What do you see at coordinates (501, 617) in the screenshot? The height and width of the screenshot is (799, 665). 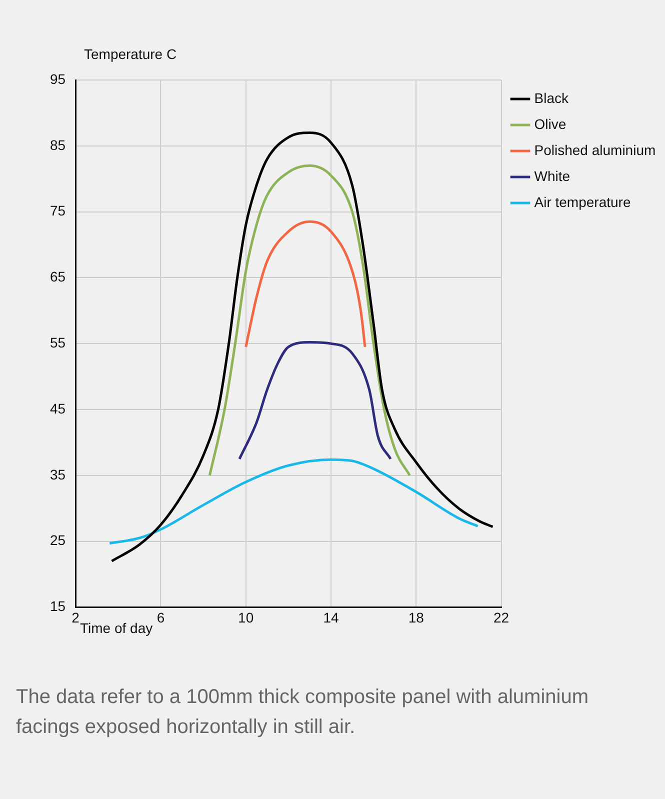 I see `x-tick-label: 22` at bounding box center [501, 617].